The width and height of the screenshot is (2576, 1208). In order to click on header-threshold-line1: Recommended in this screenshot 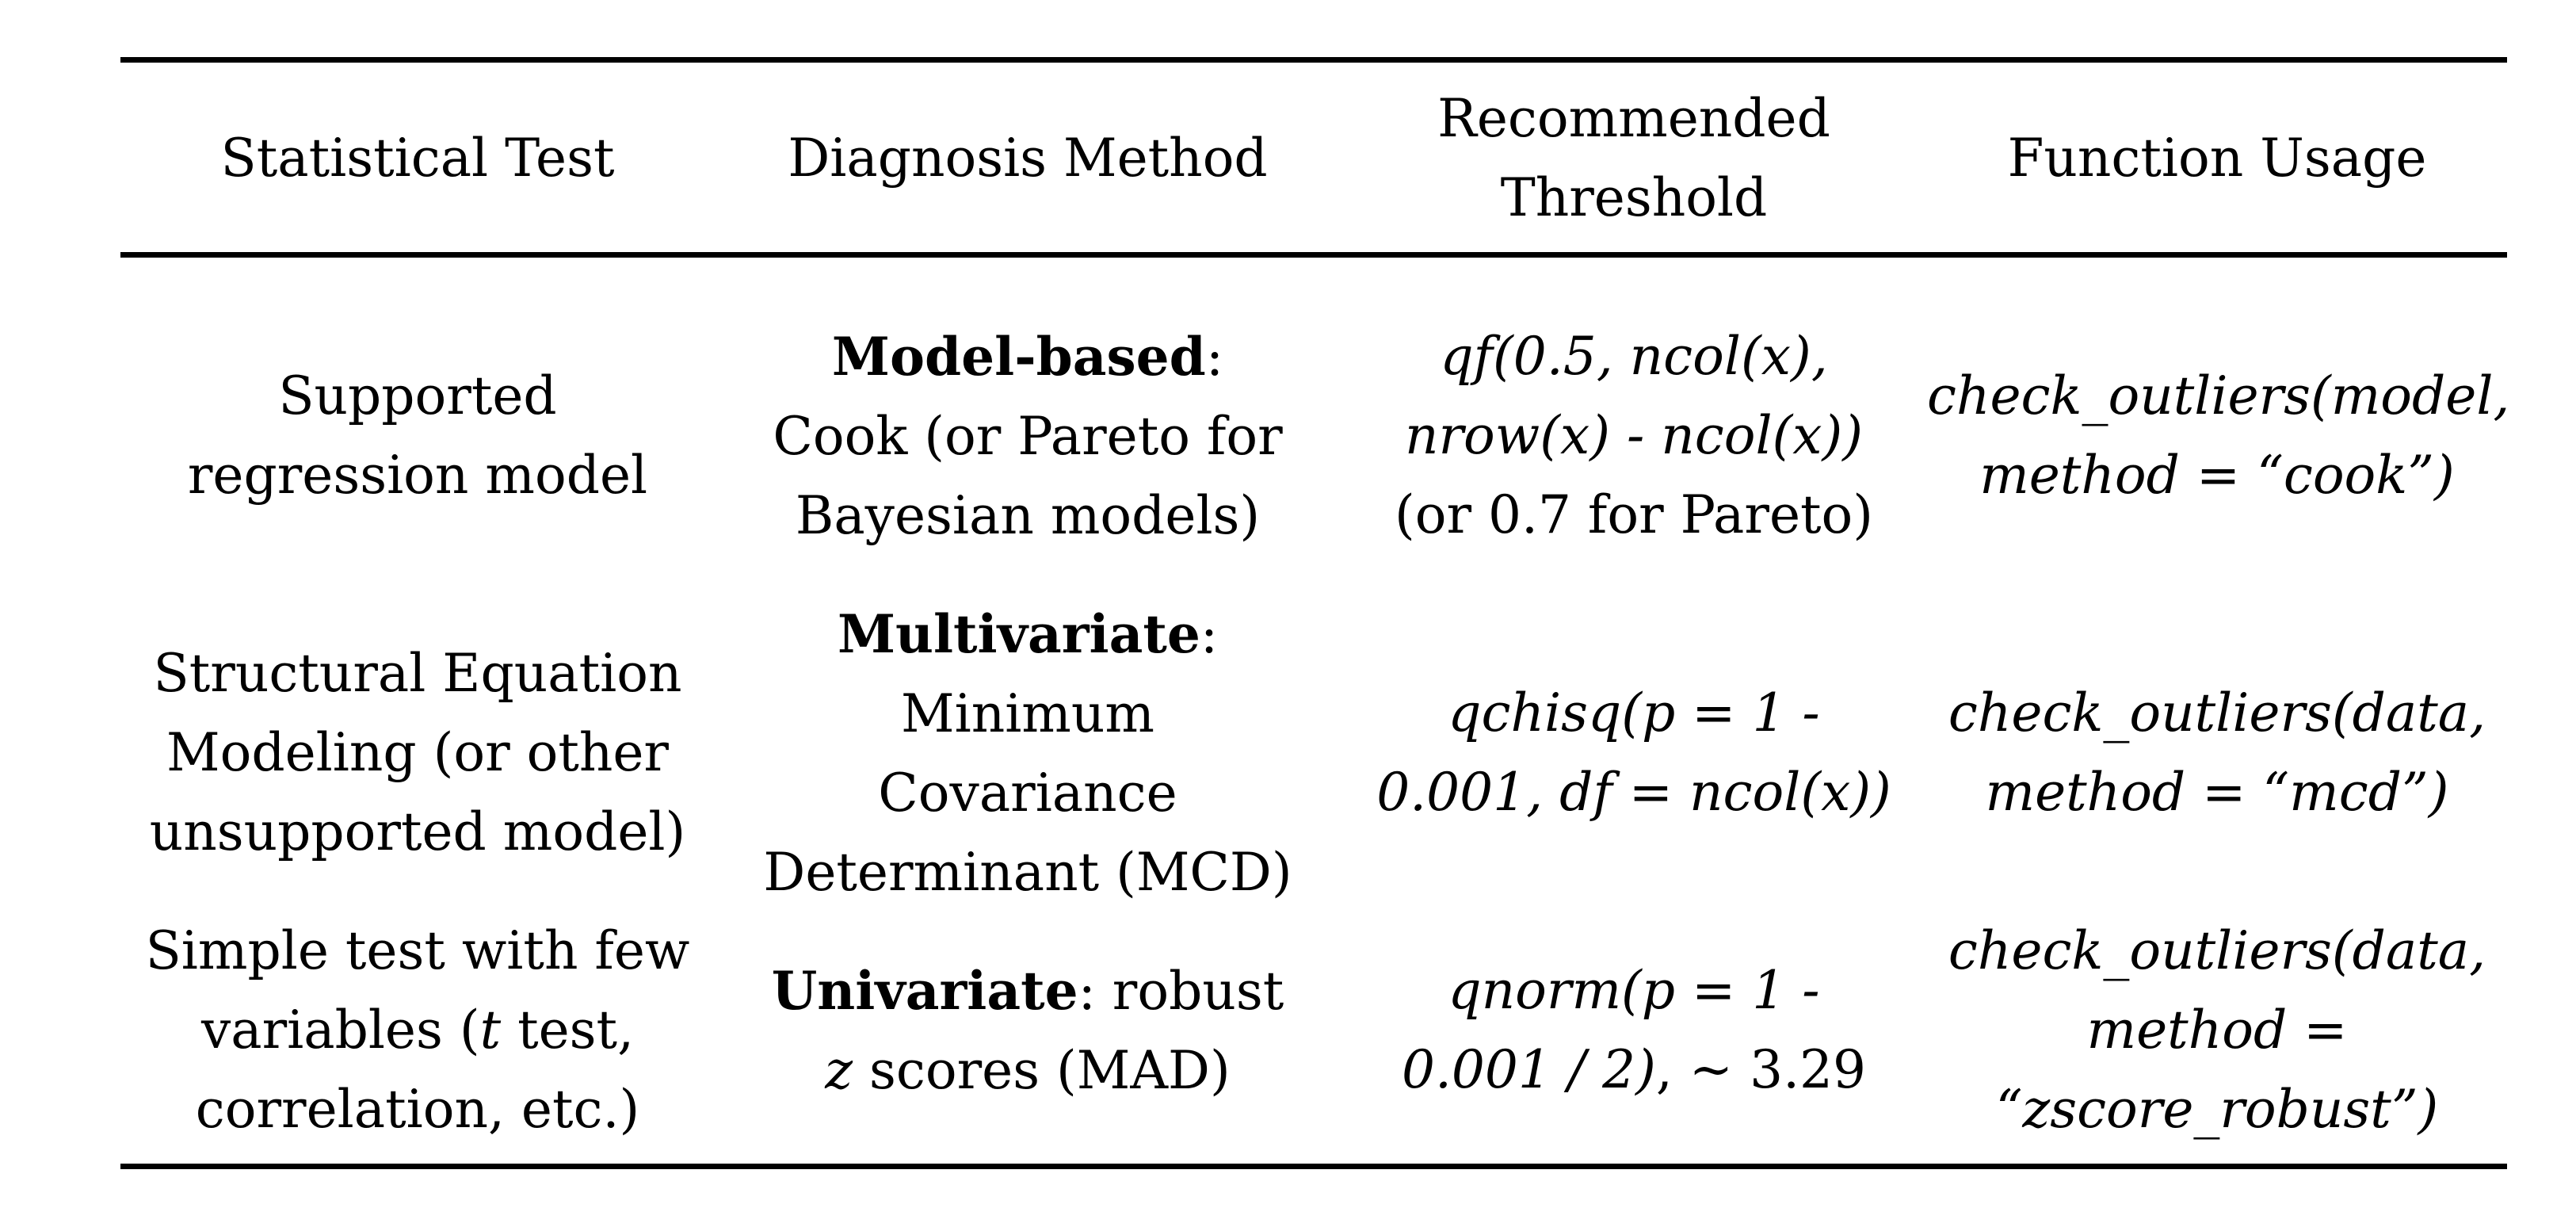, I will do `click(1633, 118)`.